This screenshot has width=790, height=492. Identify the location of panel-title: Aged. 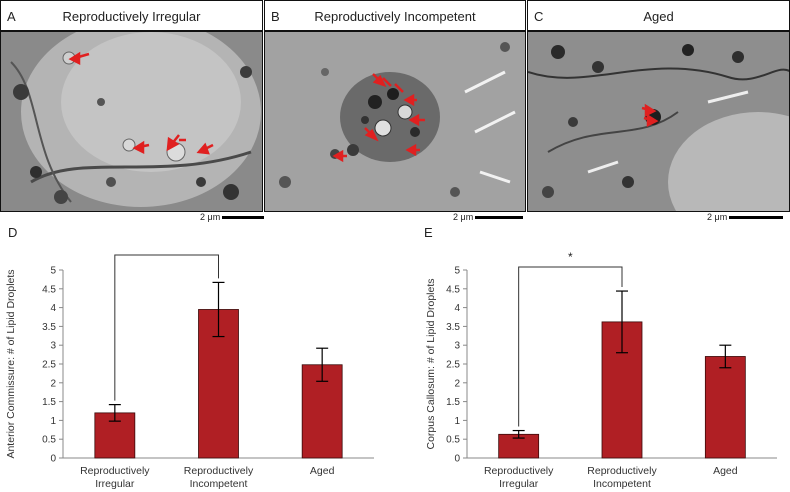
(658, 16).